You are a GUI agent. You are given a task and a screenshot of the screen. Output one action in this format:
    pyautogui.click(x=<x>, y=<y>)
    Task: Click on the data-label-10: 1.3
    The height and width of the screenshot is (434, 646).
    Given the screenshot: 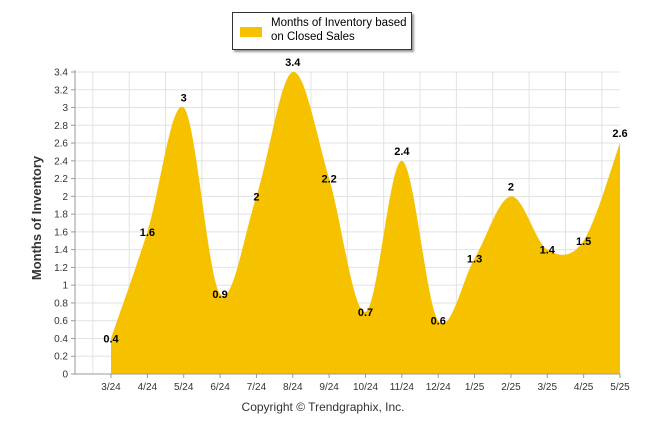 What is the action you would take?
    pyautogui.click(x=474, y=260)
    